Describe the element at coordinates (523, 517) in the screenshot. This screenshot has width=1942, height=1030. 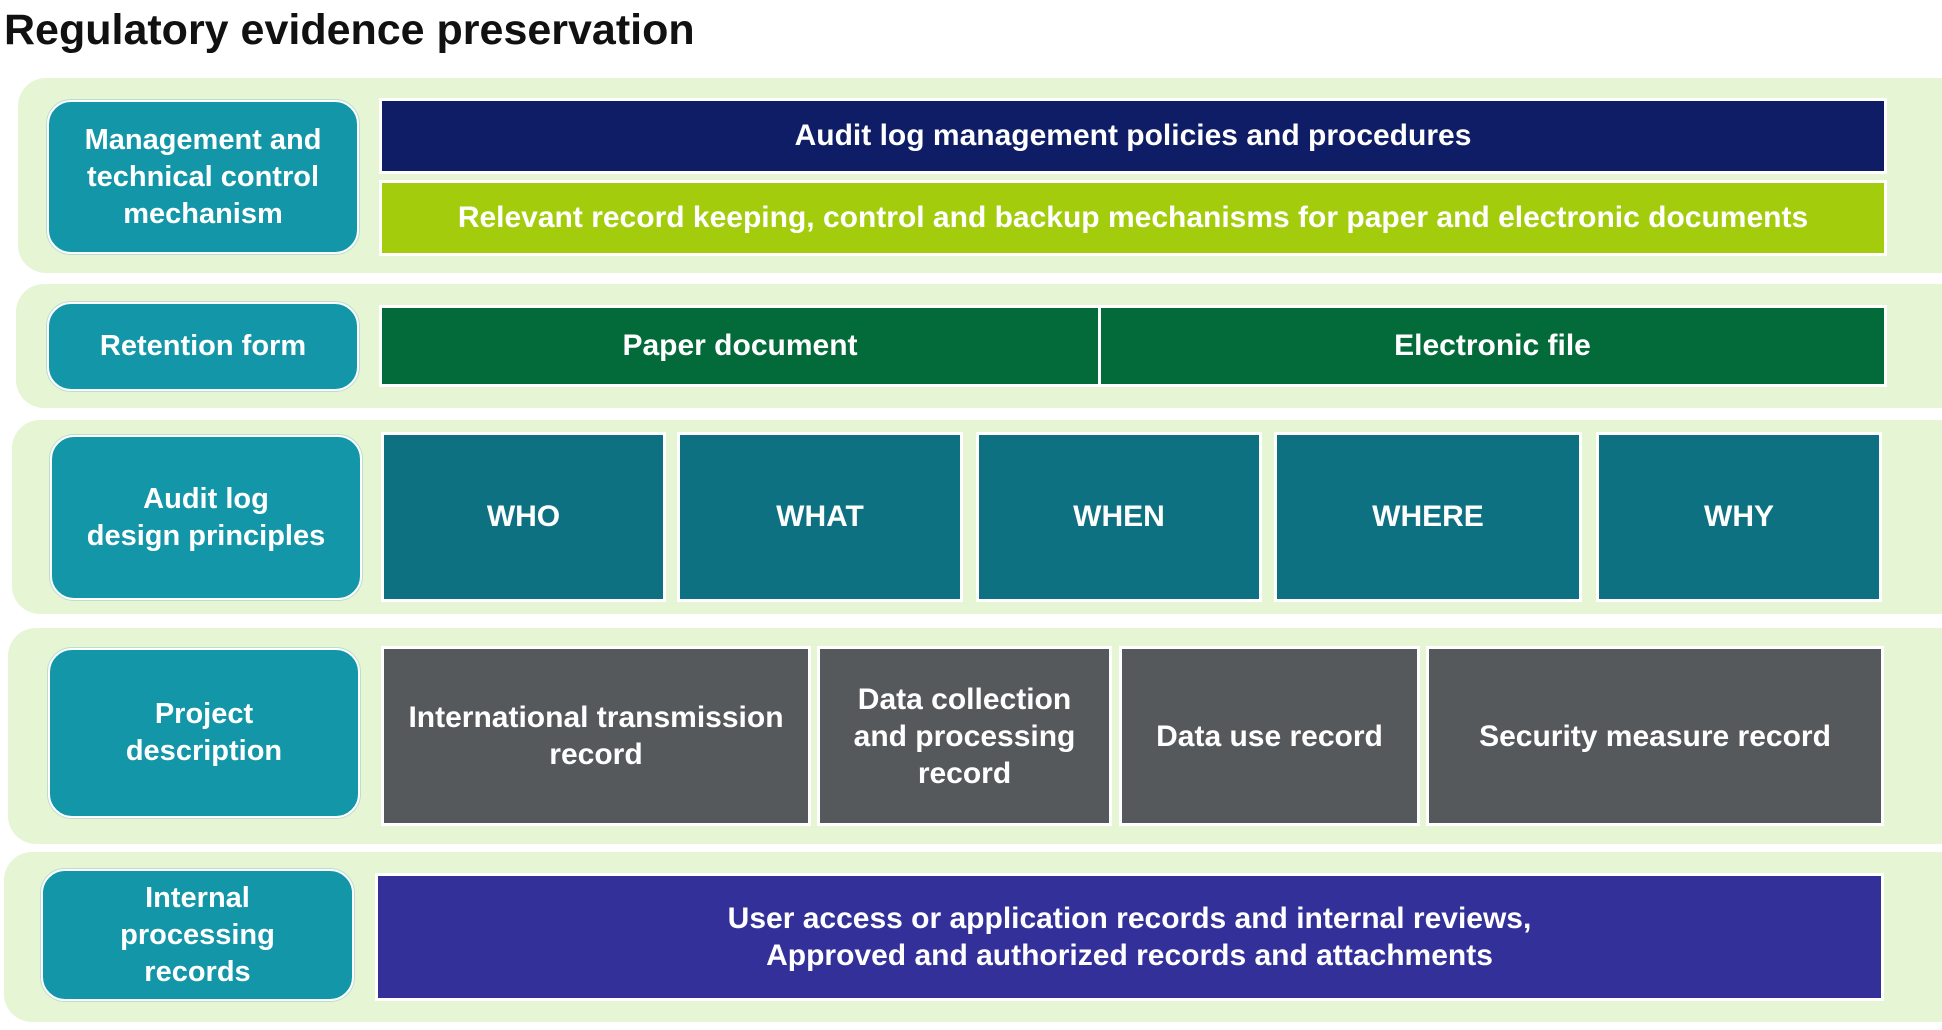
I see `cell-who: WHO` at that location.